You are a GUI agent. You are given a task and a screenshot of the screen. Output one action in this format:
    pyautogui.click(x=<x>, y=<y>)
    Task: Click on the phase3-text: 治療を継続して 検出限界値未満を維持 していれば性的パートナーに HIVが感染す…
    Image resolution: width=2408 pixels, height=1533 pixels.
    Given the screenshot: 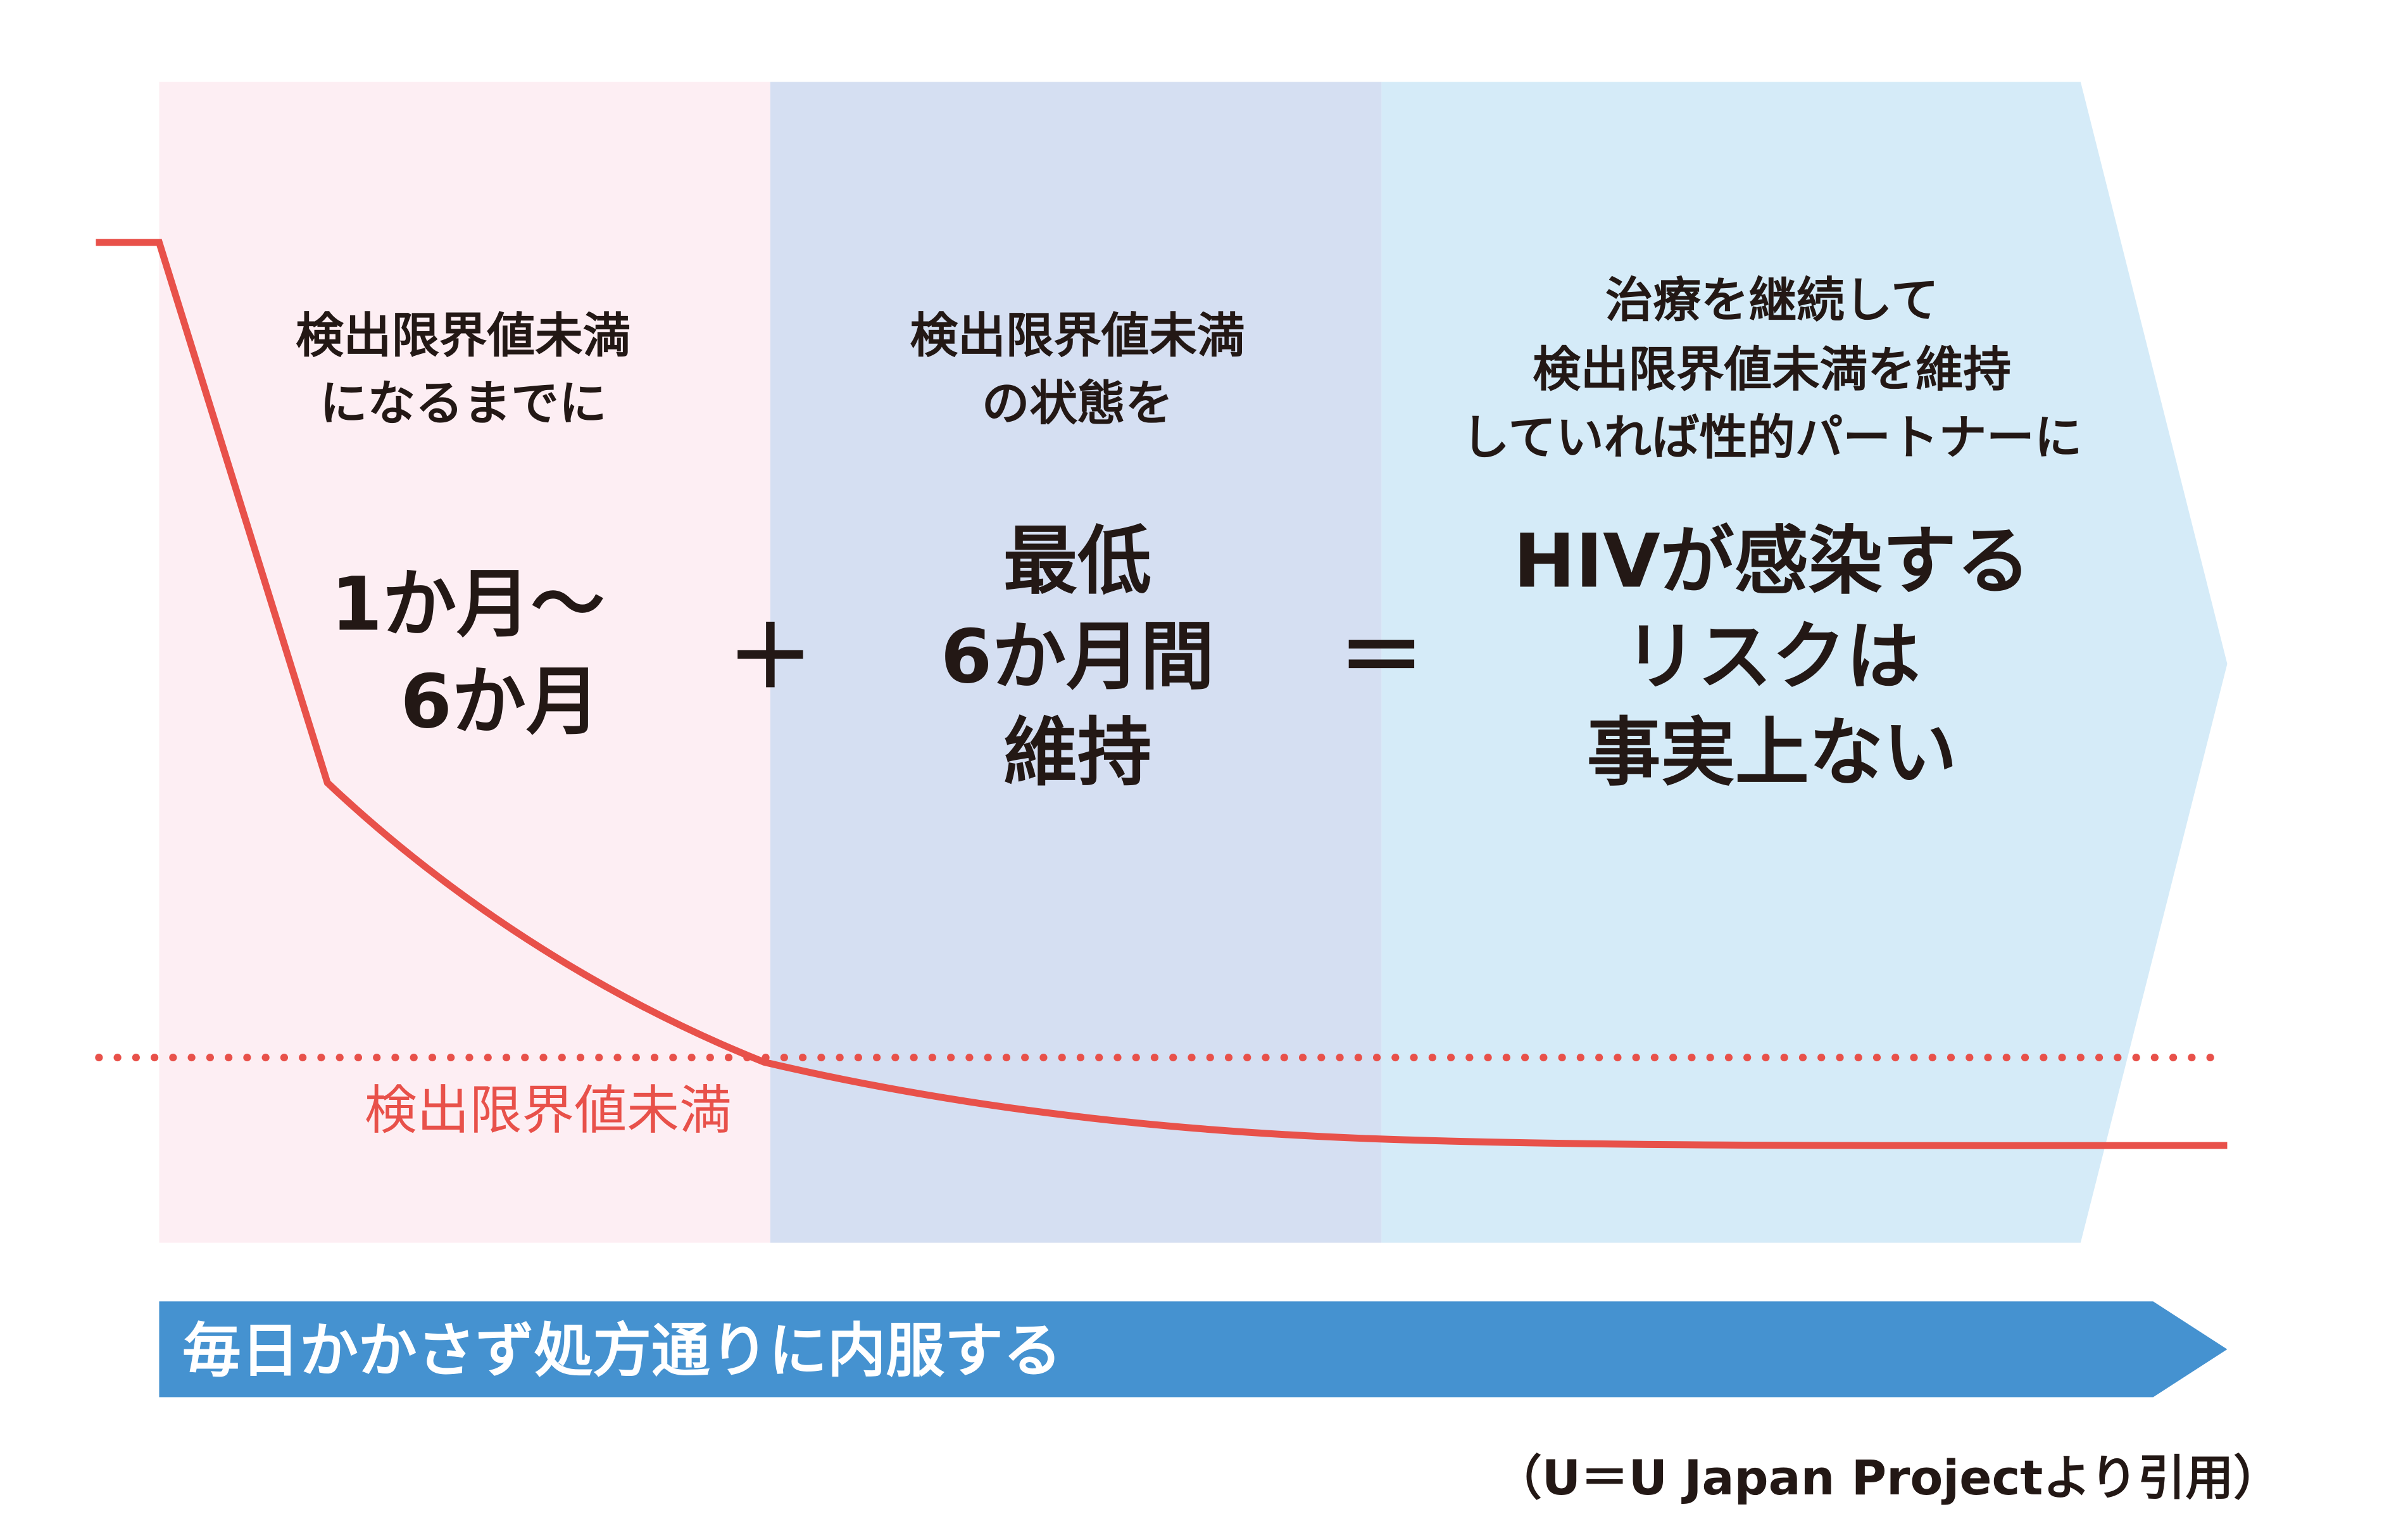 What is the action you would take?
    pyautogui.click(x=1772, y=534)
    